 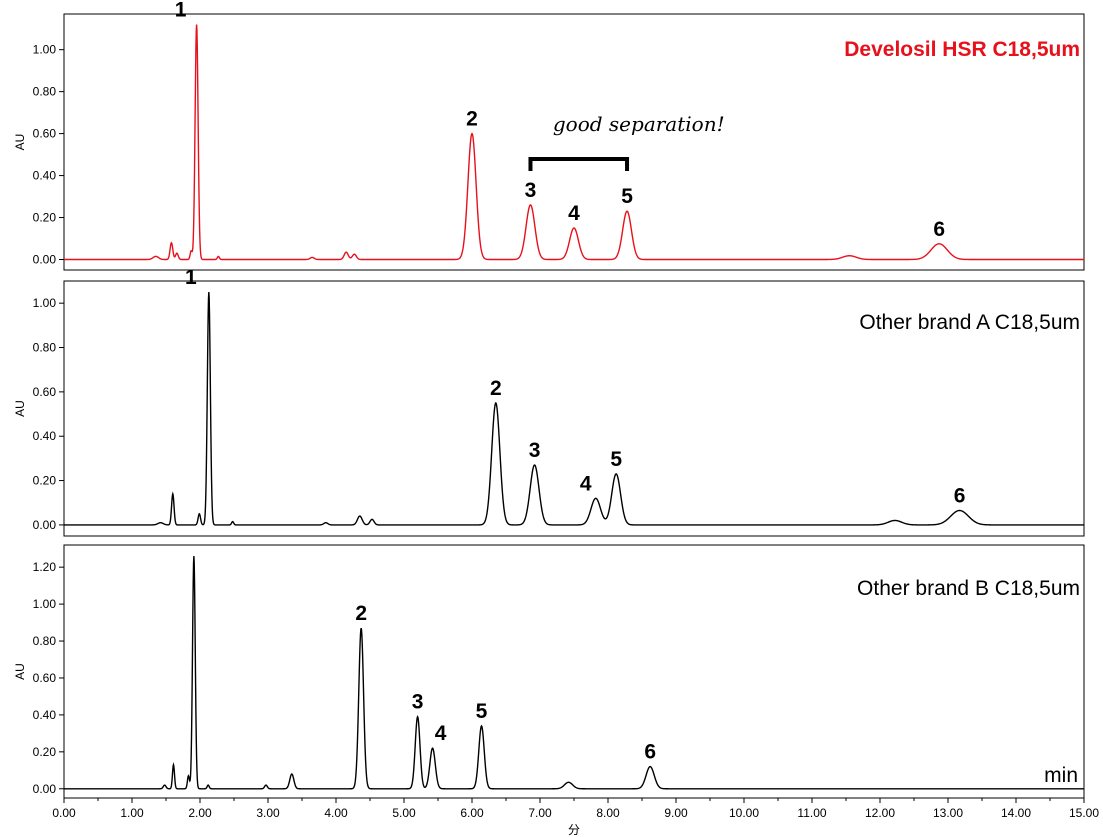 I want to click on x-axis-label: 分, so click(x=574, y=830).